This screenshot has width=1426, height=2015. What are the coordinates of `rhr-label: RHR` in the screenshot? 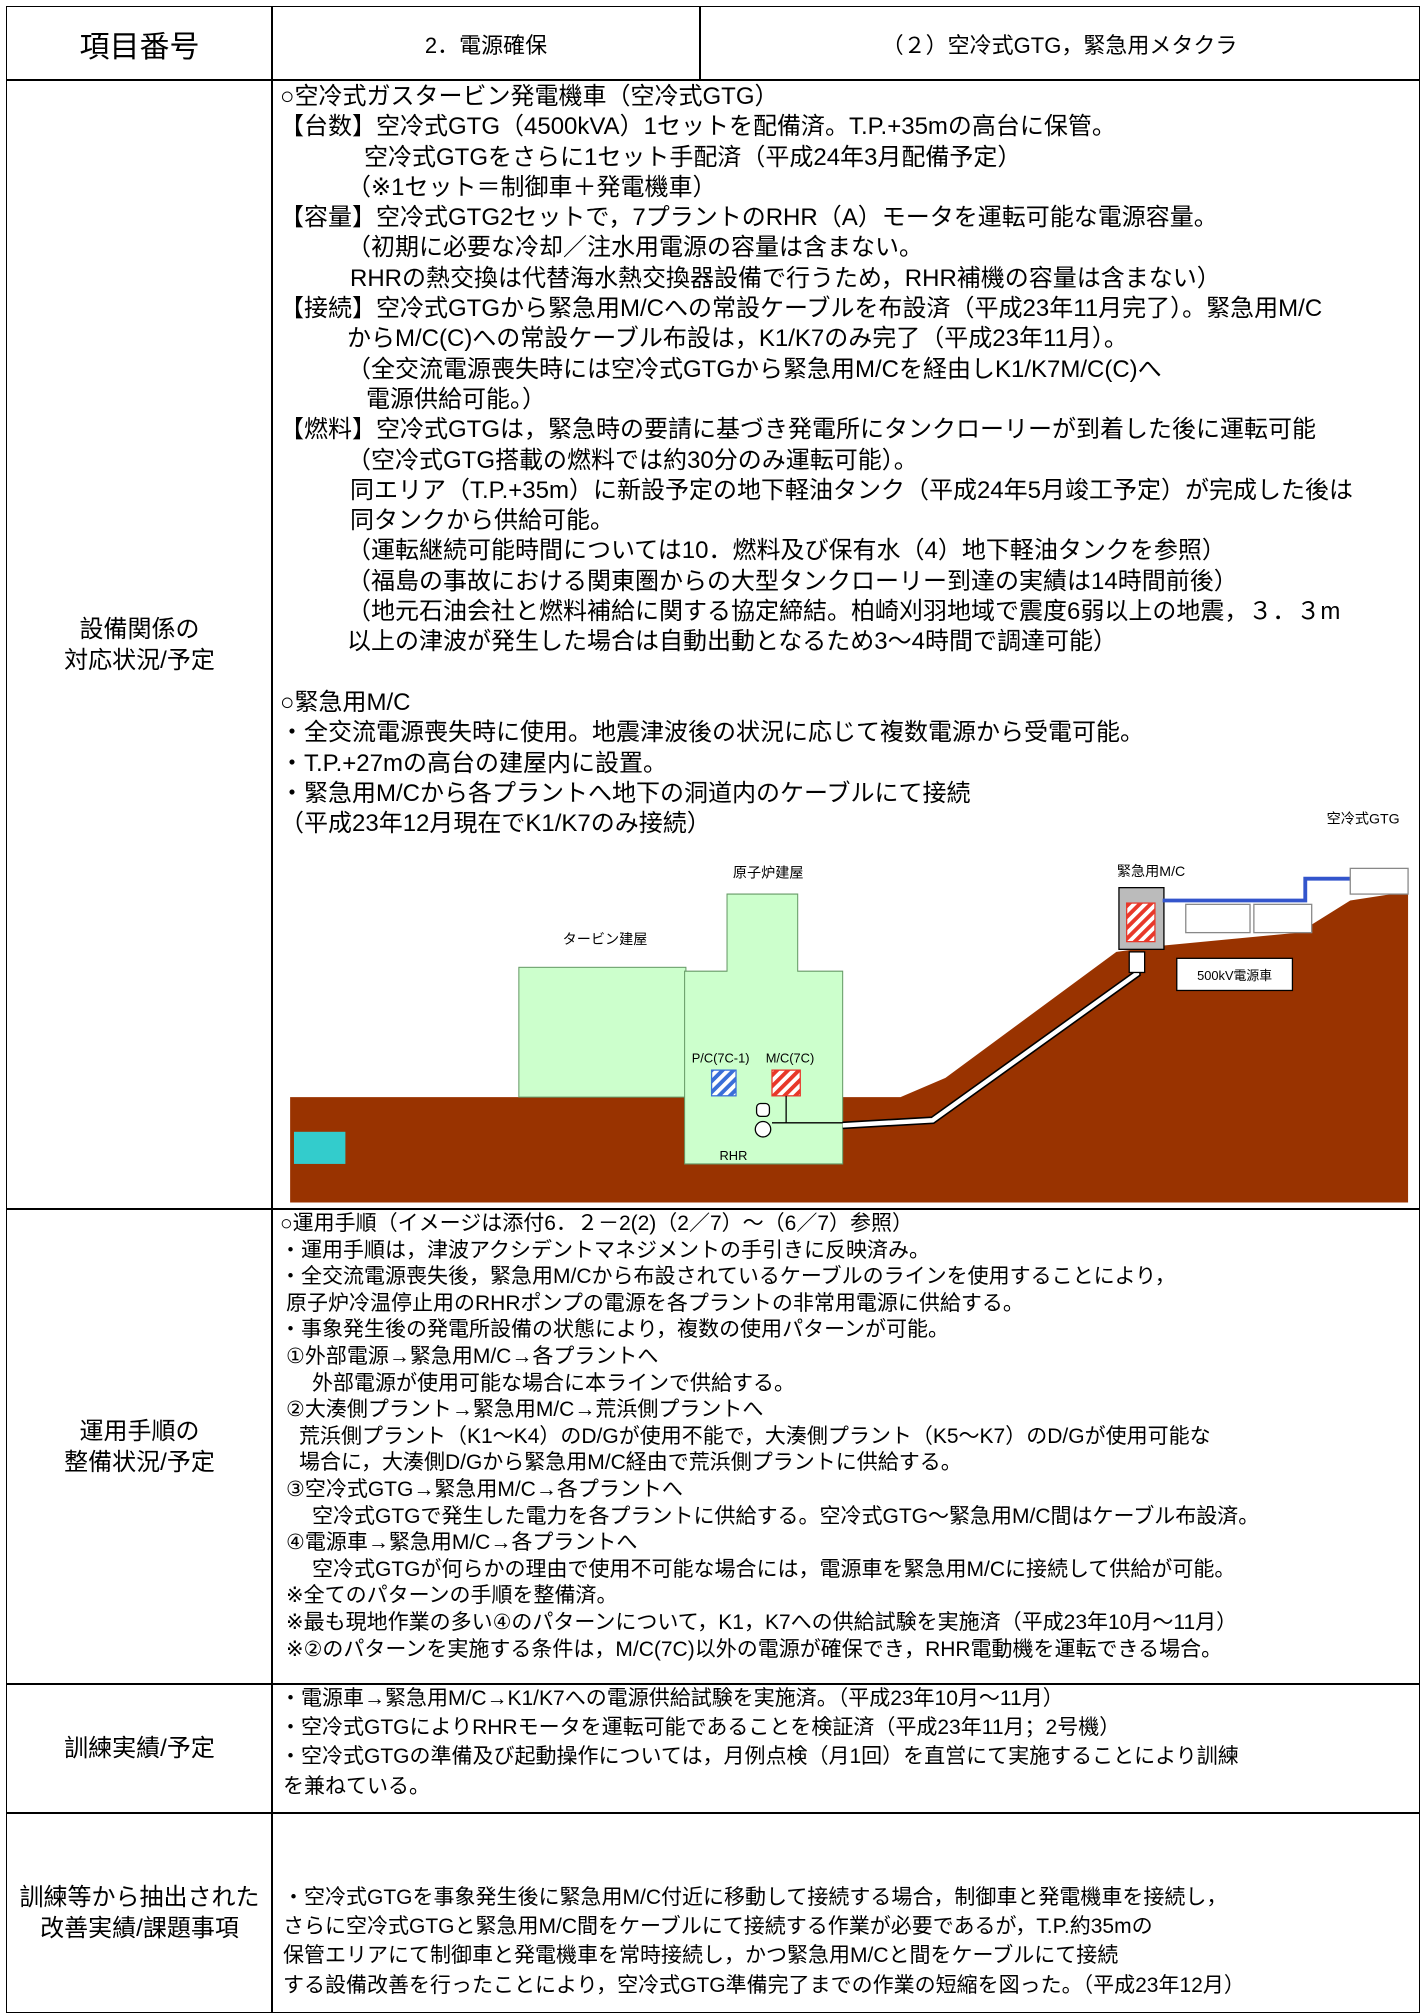 It's located at (734, 1155).